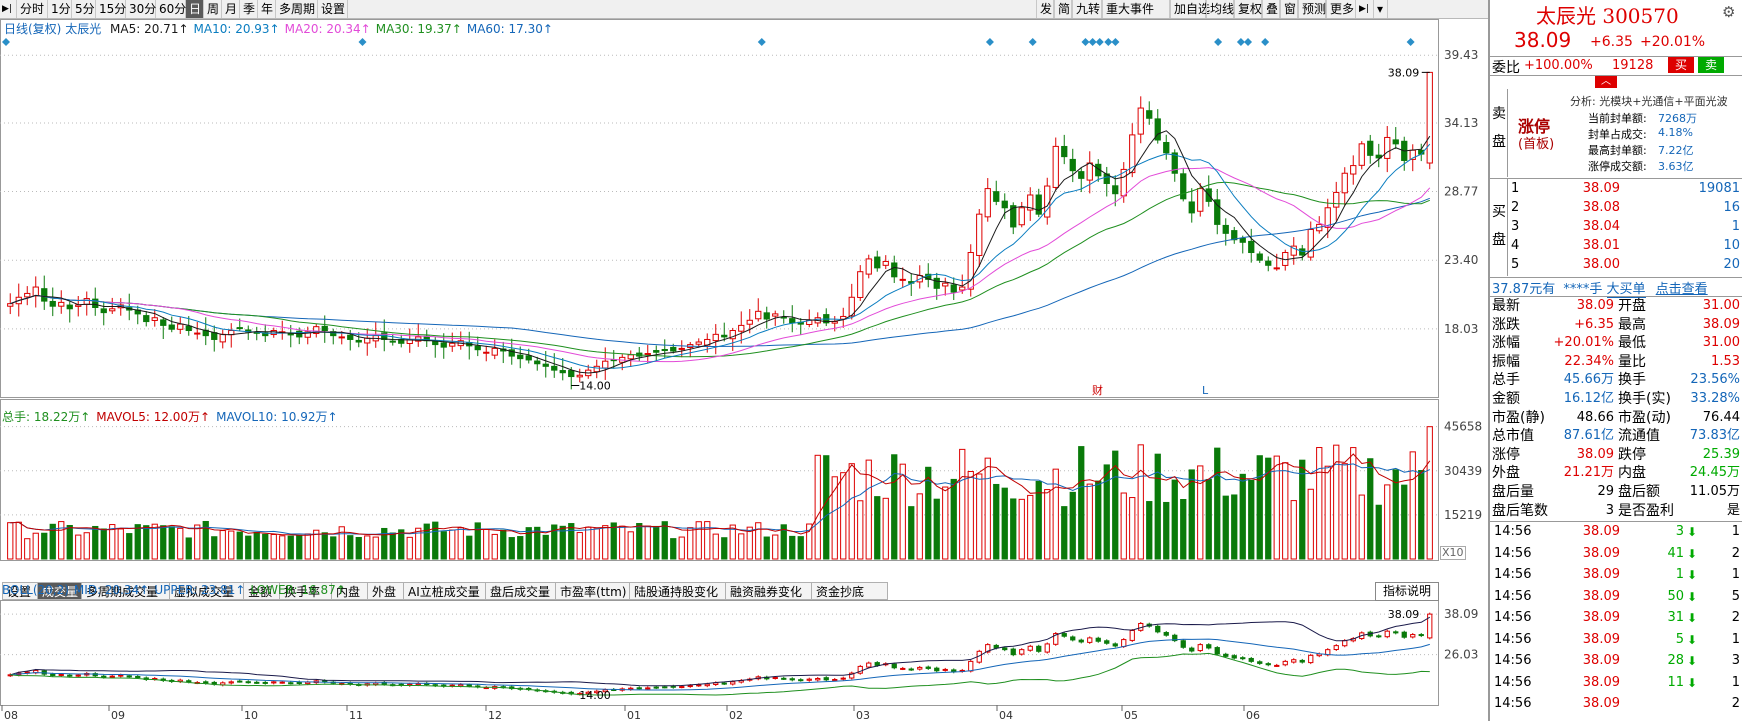 This screenshot has width=1742, height=721. Describe the element at coordinates (213, 9) in the screenshot. I see `period-tab-7: 周` at that location.